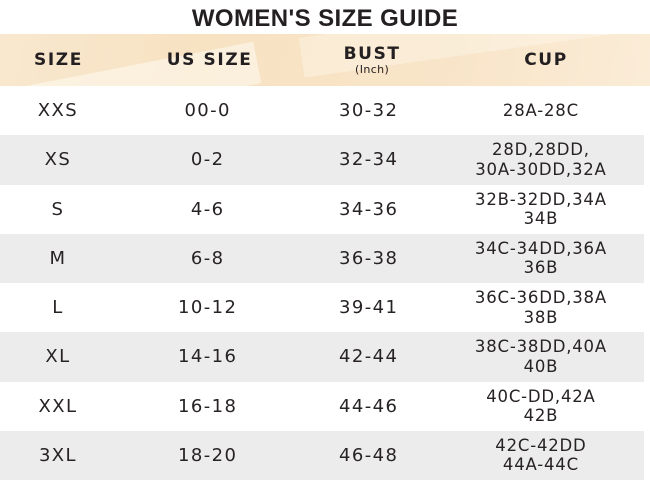  Describe the element at coordinates (325, 18) in the screenshot. I see `page-title: WOMEN'S SIZE GUIDE` at that location.